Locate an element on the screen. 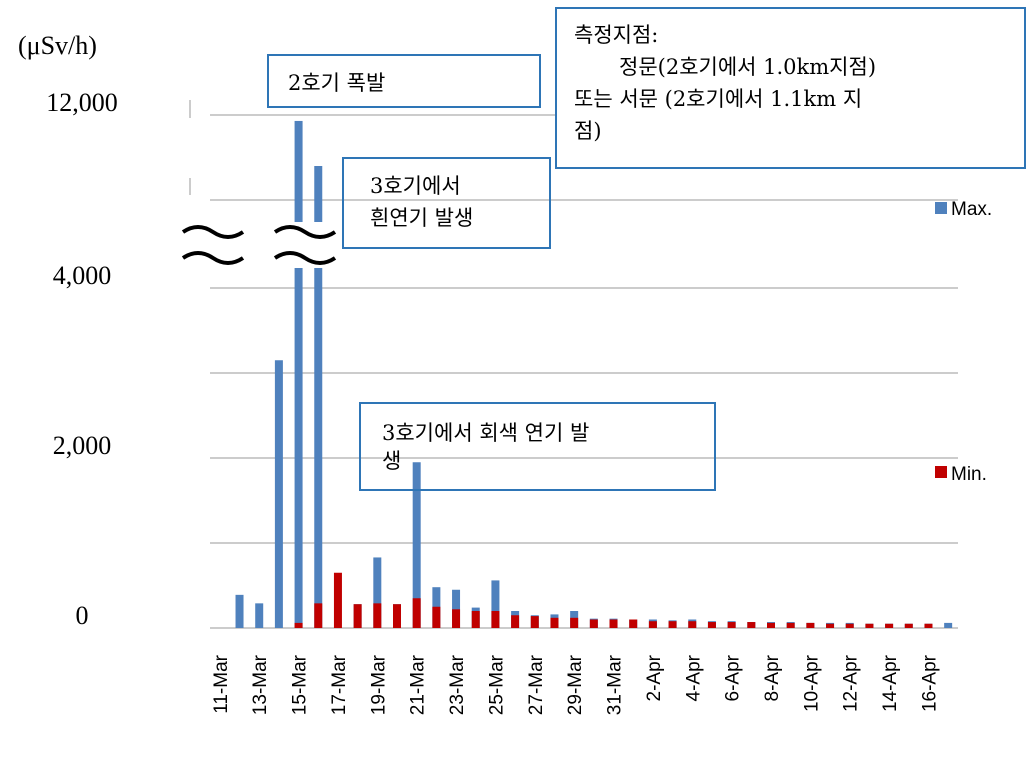 This screenshot has height=760, width=1028. x-tick-label: 23-Mar is located at coordinates (457, 684).